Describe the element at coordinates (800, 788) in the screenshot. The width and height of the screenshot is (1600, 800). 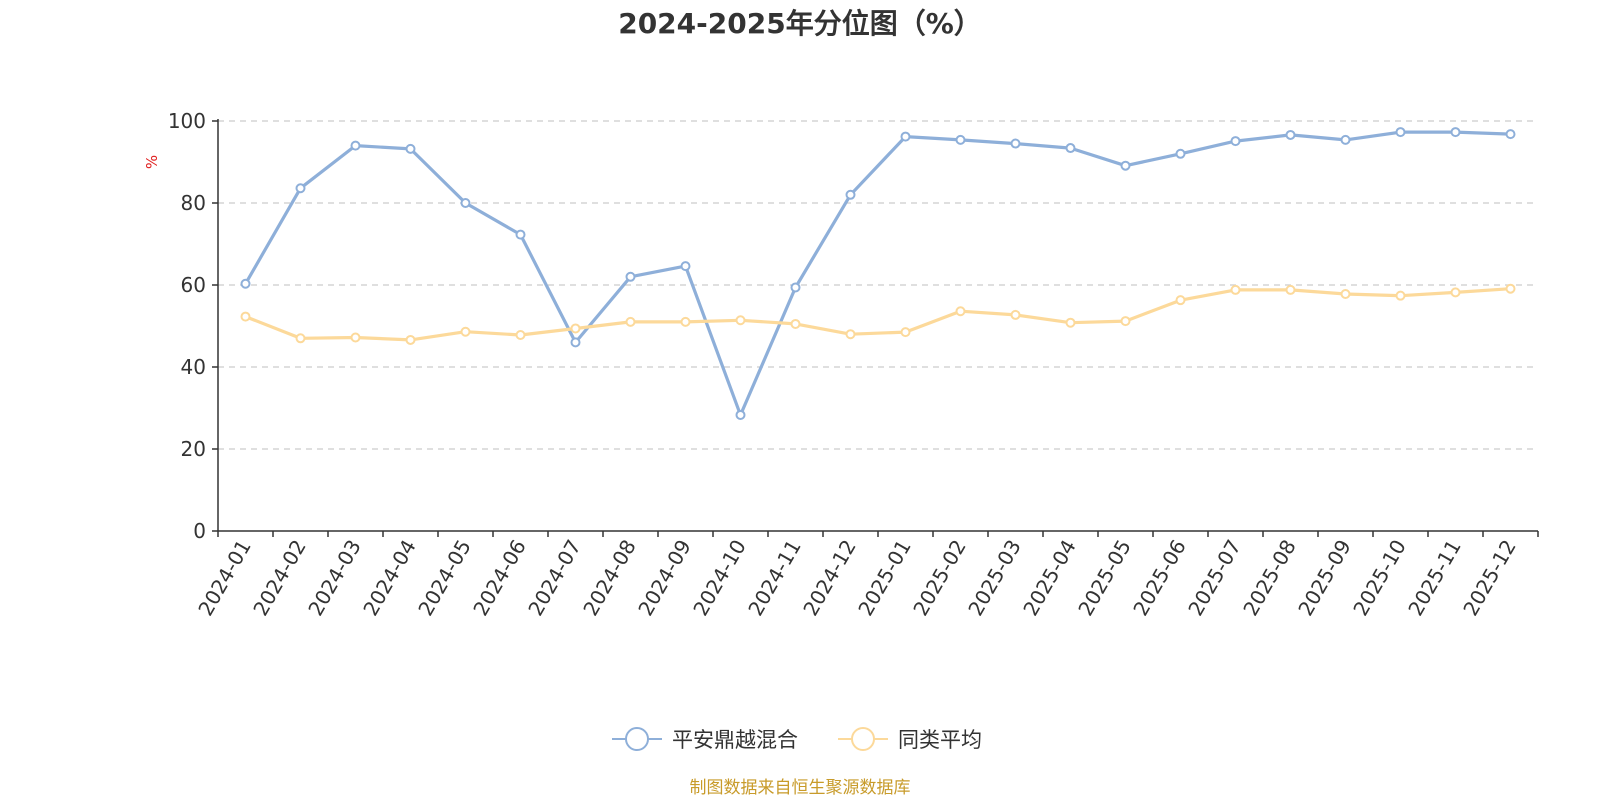
I see `source-note: 制图数据来自恒生聚源数据库` at that location.